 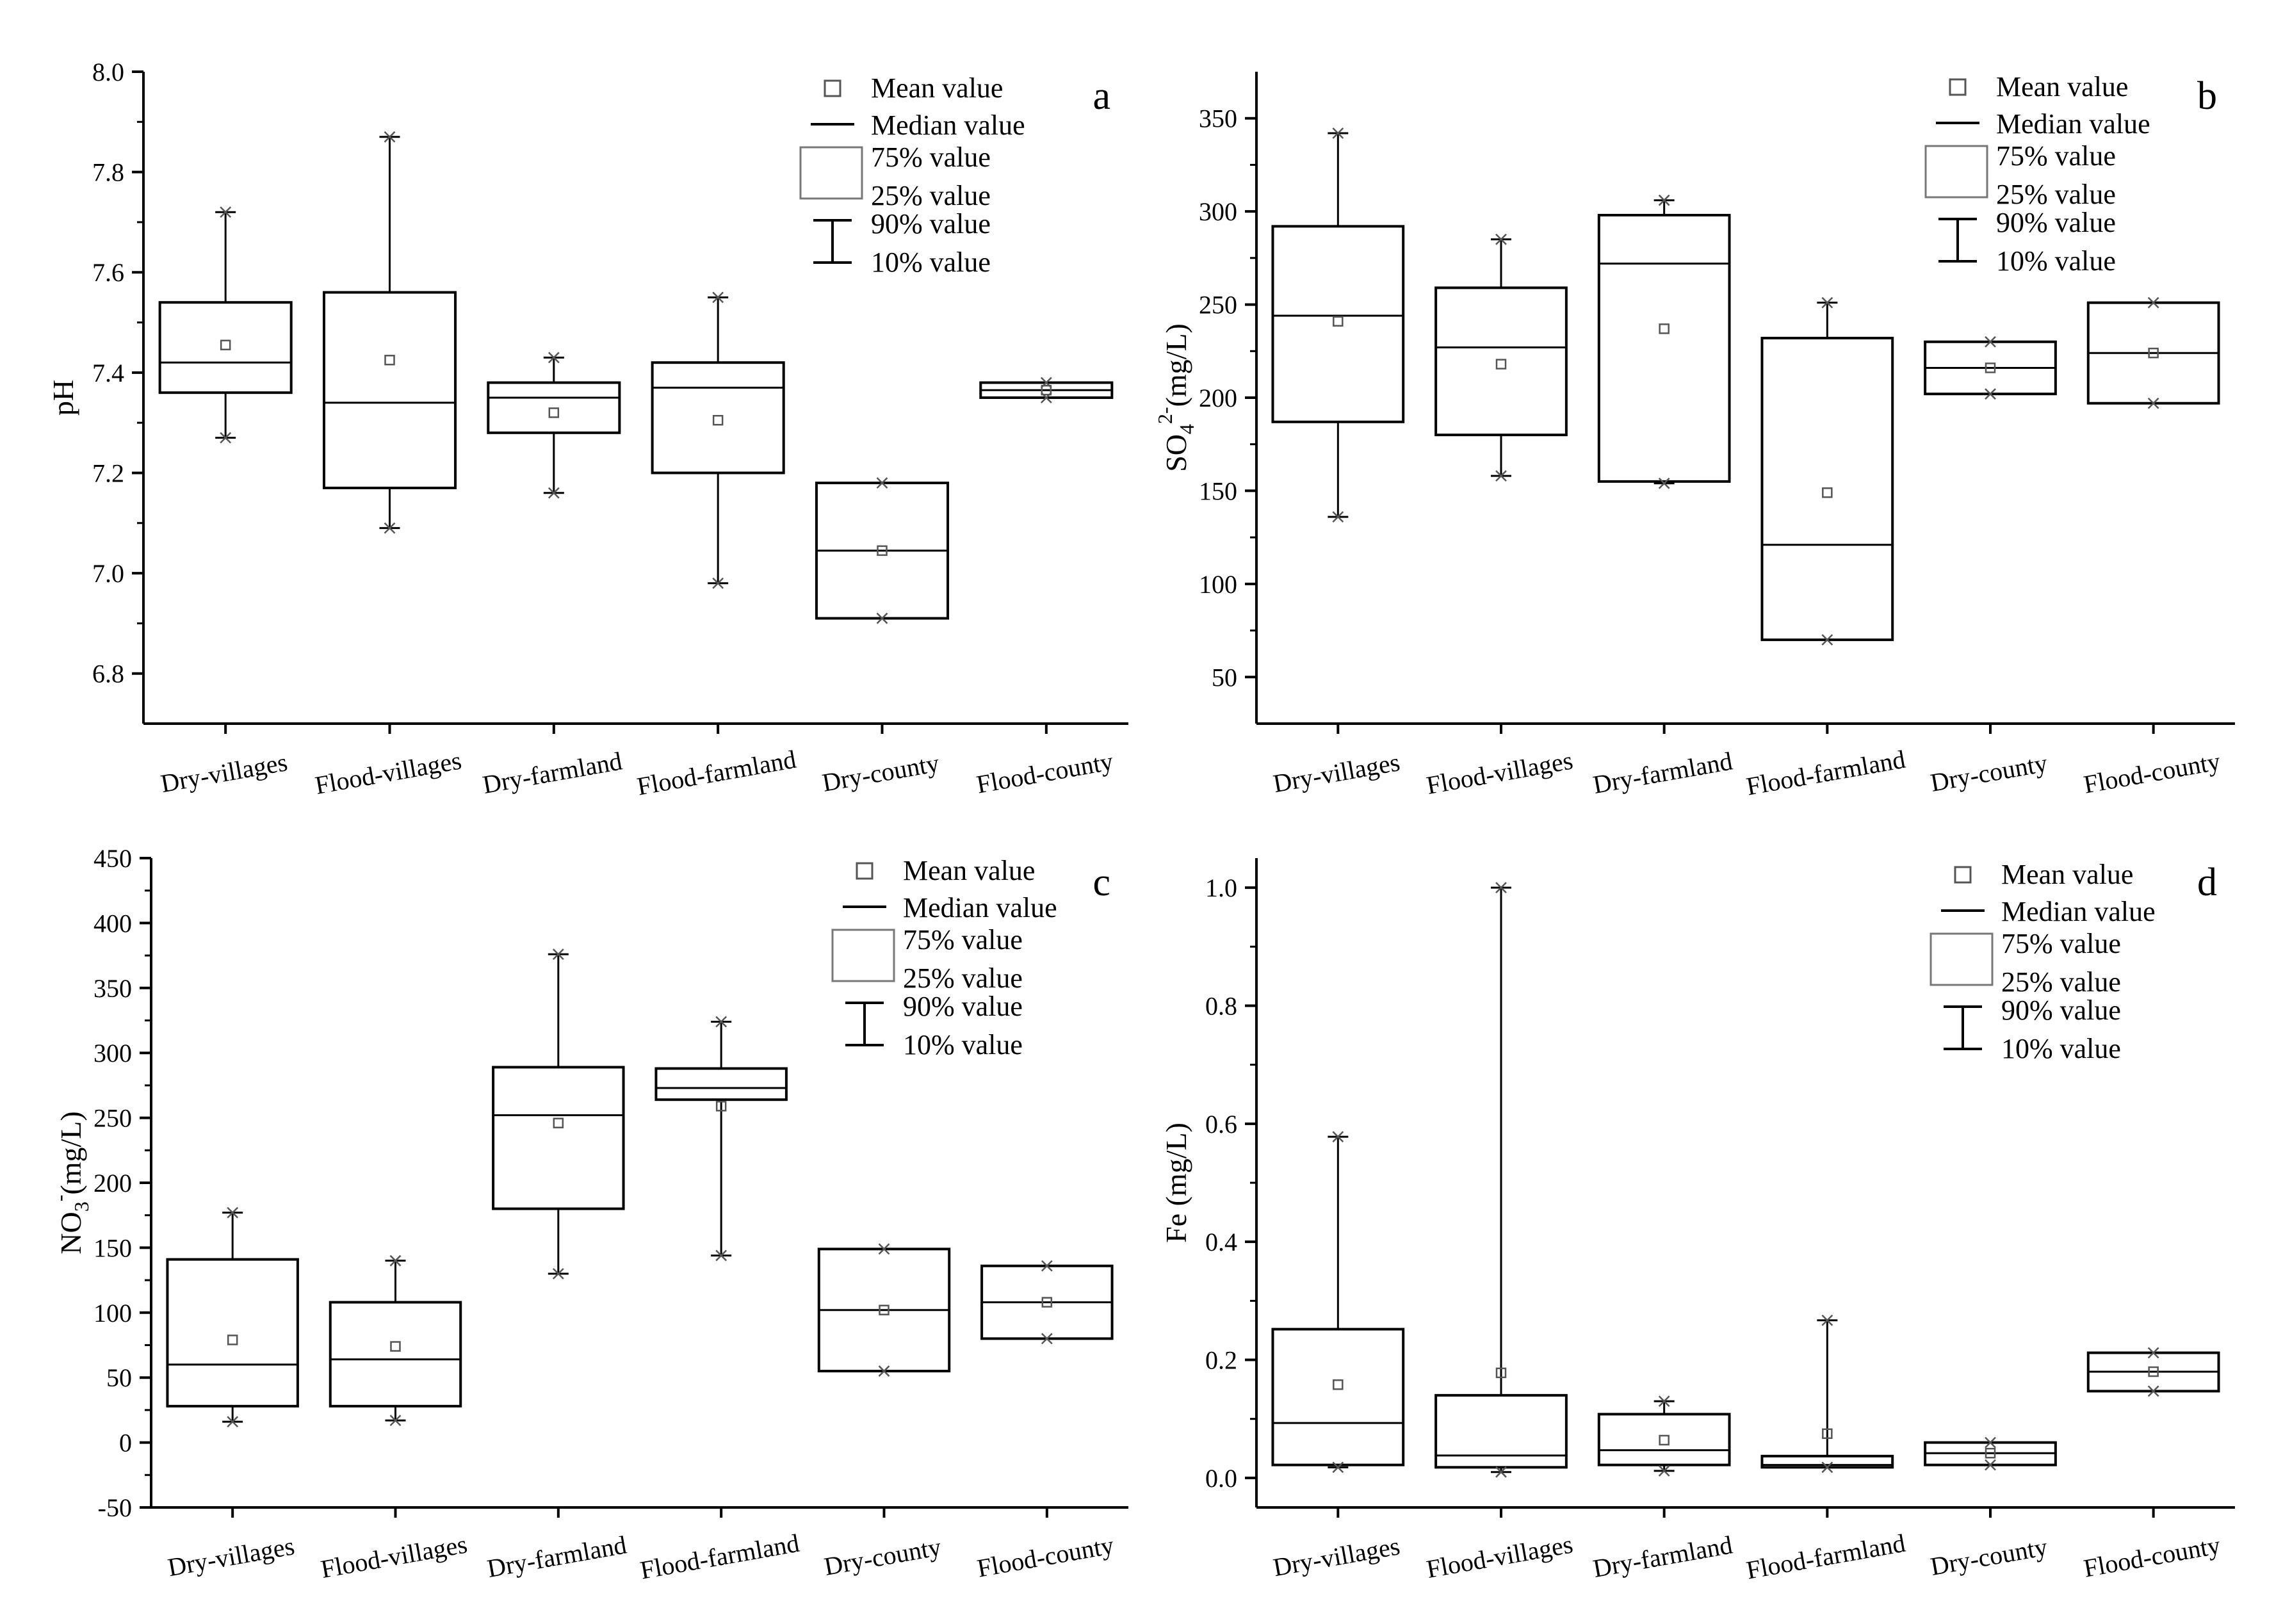 What do you see at coordinates (108, 674) in the screenshot?
I see `y-tick-label: 6.8` at bounding box center [108, 674].